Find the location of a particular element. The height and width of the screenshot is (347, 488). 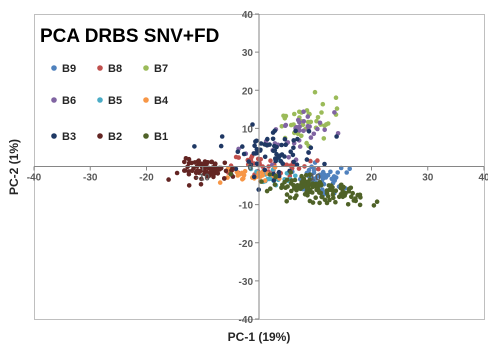

legend-item-b2: B2 is located at coordinates (109, 137).